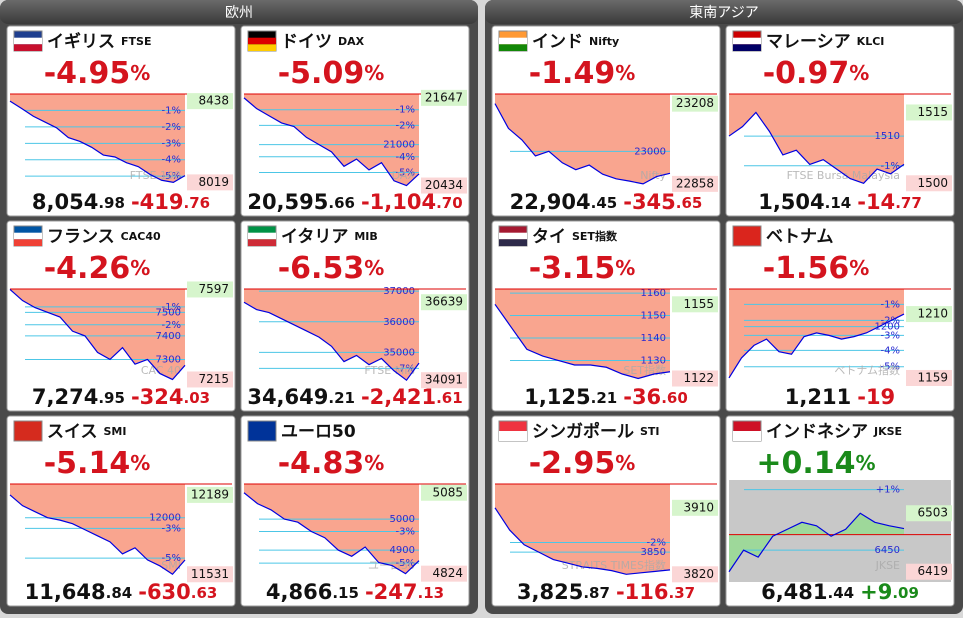  I want to click on price-dec: .45, so click(604, 203).